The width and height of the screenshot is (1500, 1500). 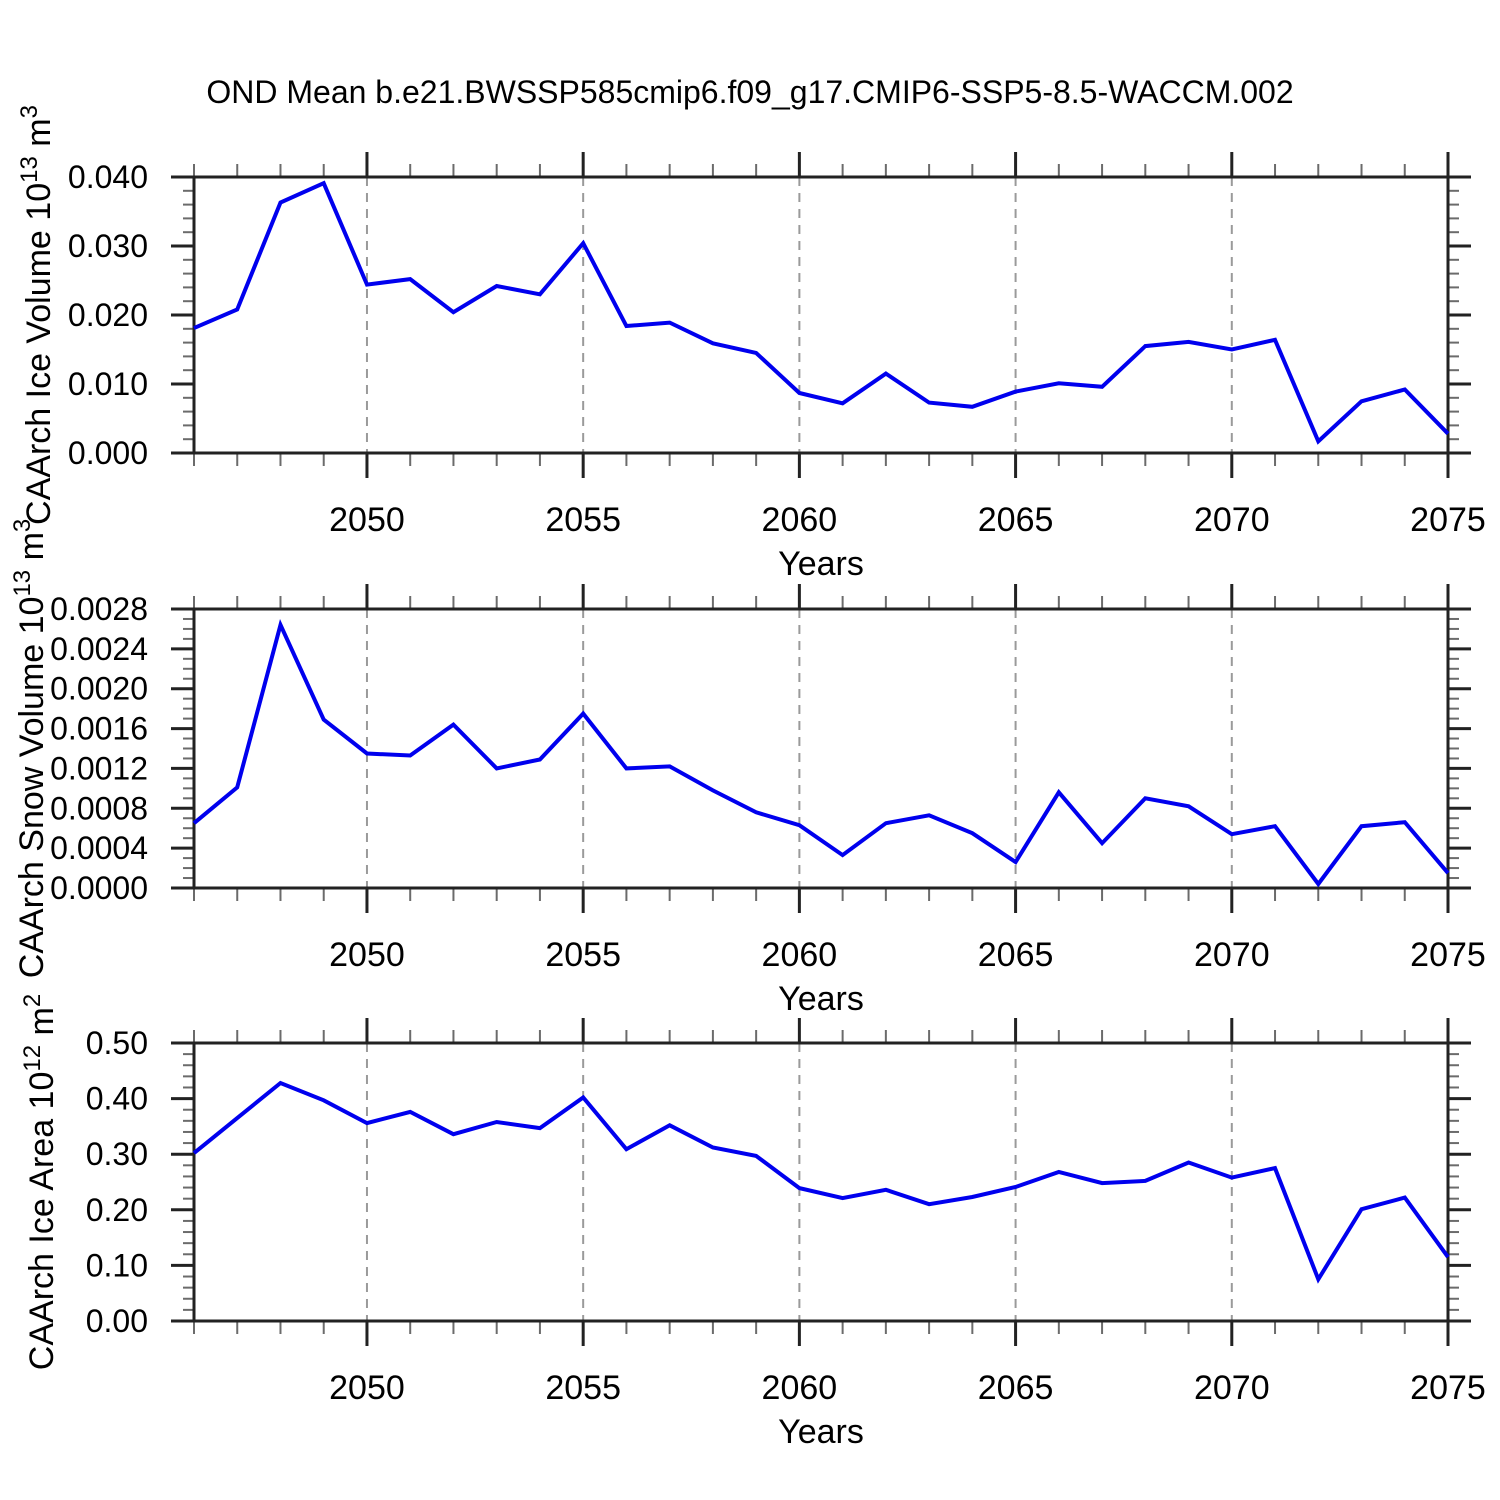 I want to click on y-tick-label: 0.010, so click(x=108, y=384).